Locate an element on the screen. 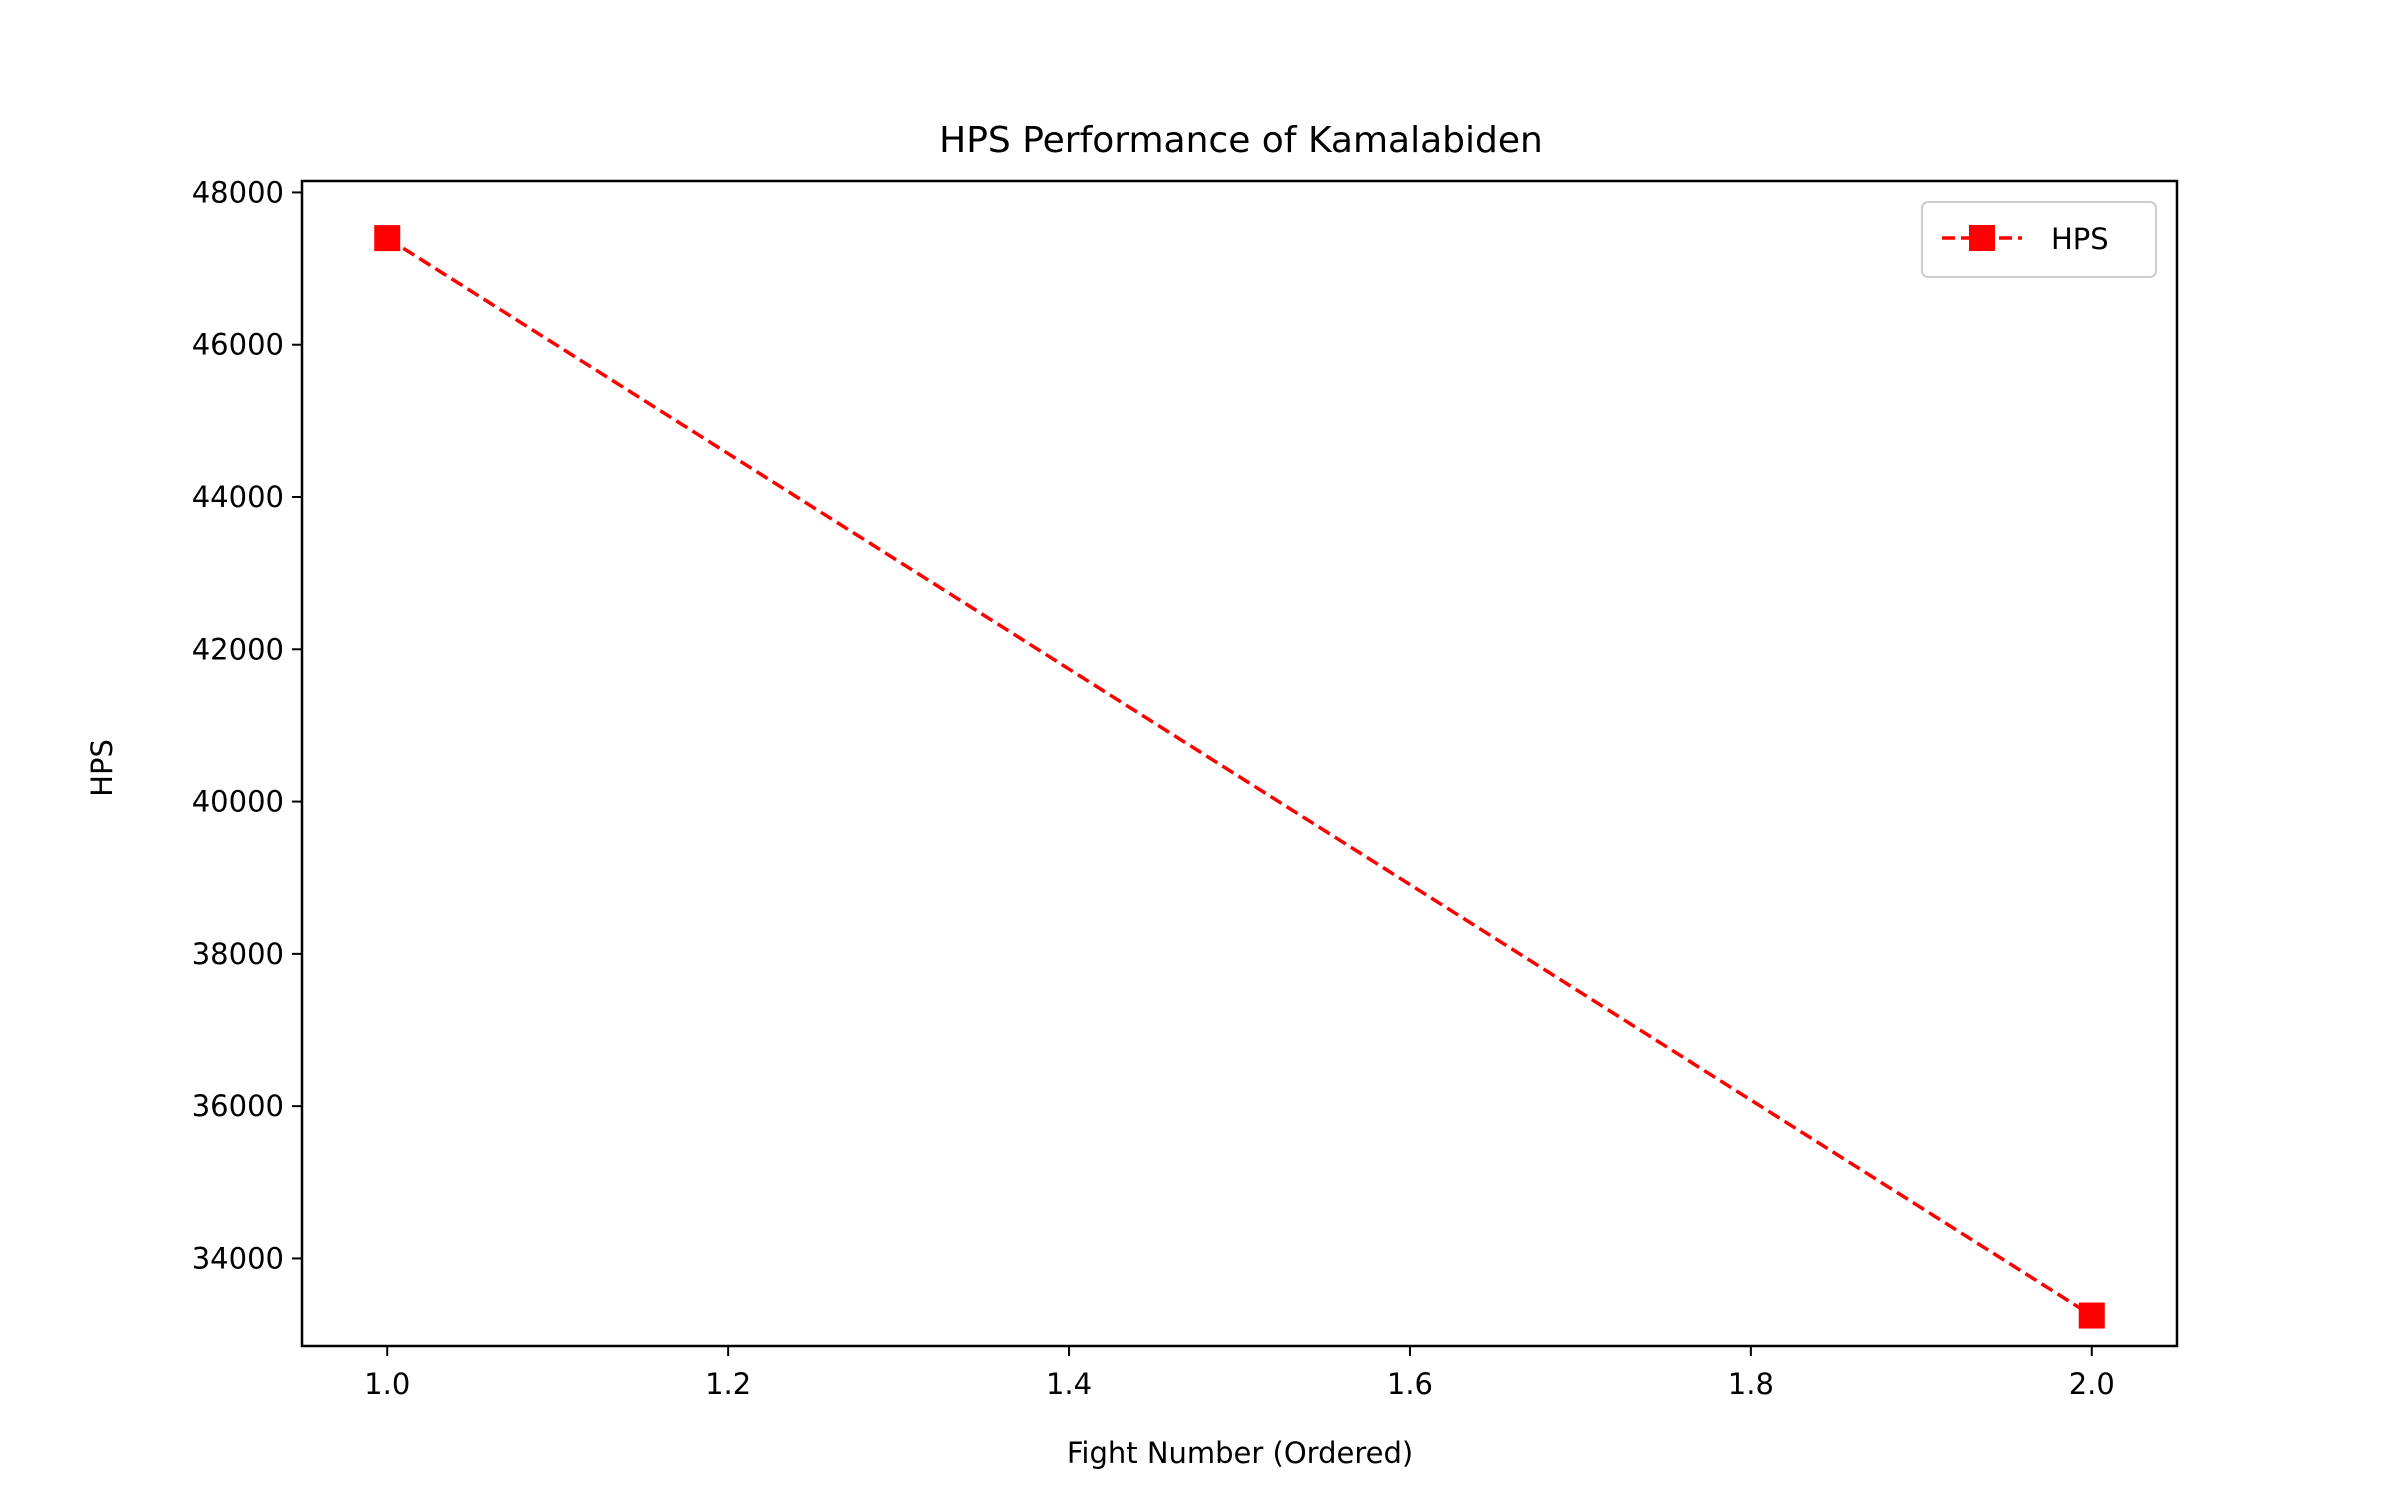 The width and height of the screenshot is (2400, 1500). x-tick-label: 1.0 is located at coordinates (387, 1384).